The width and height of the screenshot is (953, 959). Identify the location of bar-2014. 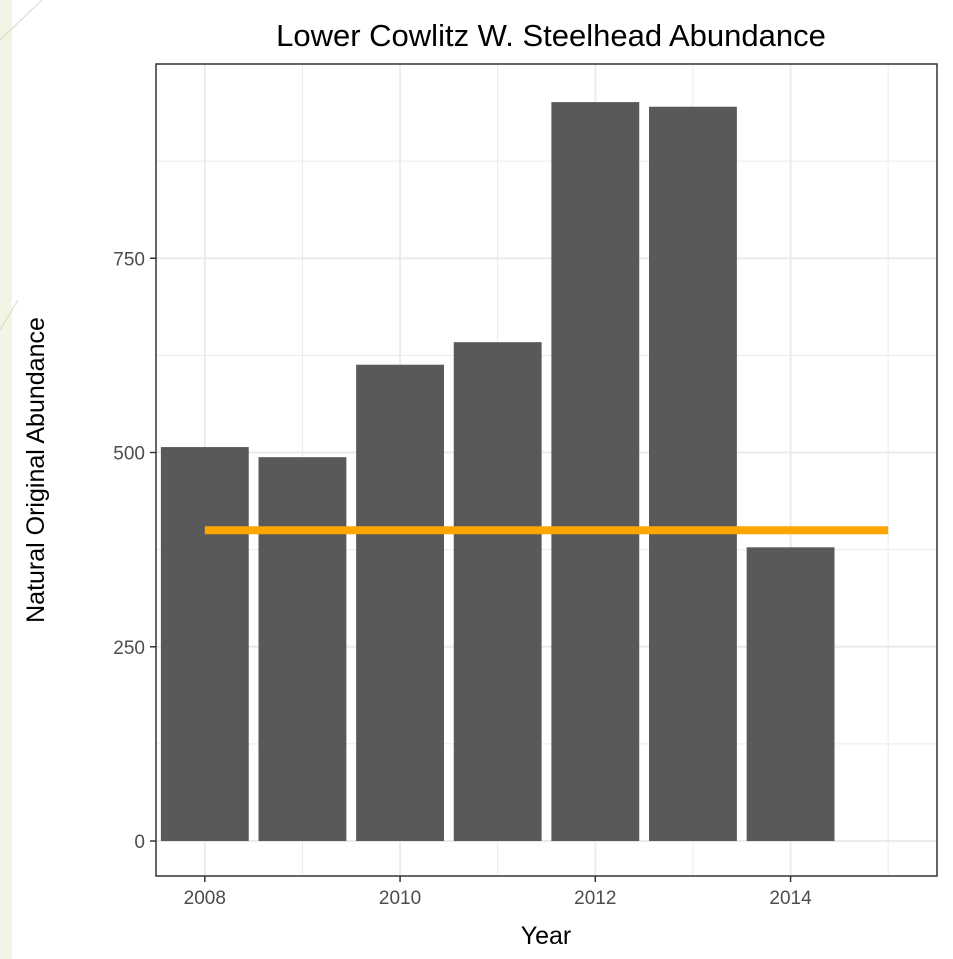
(790, 694).